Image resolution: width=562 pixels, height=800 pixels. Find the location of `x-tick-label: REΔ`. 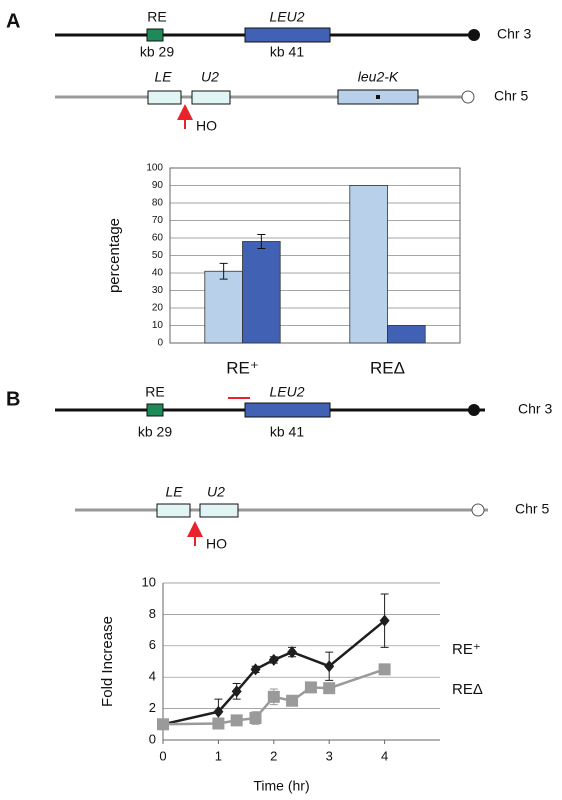

x-tick-label: REΔ is located at coordinates (387, 367).